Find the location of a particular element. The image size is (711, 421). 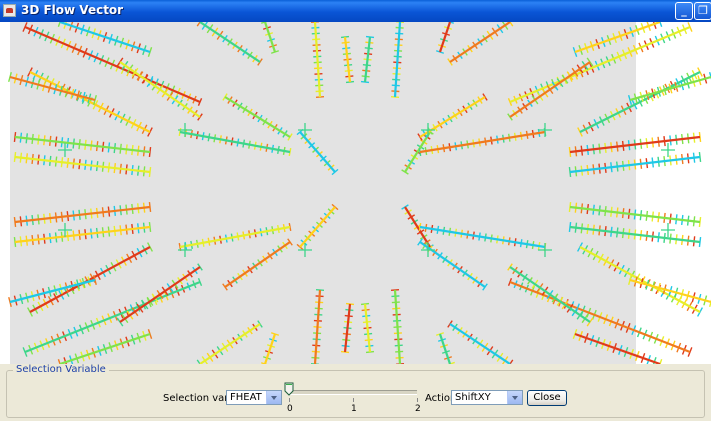

selection-variable-combo: FHEAT is located at coordinates (254, 397).